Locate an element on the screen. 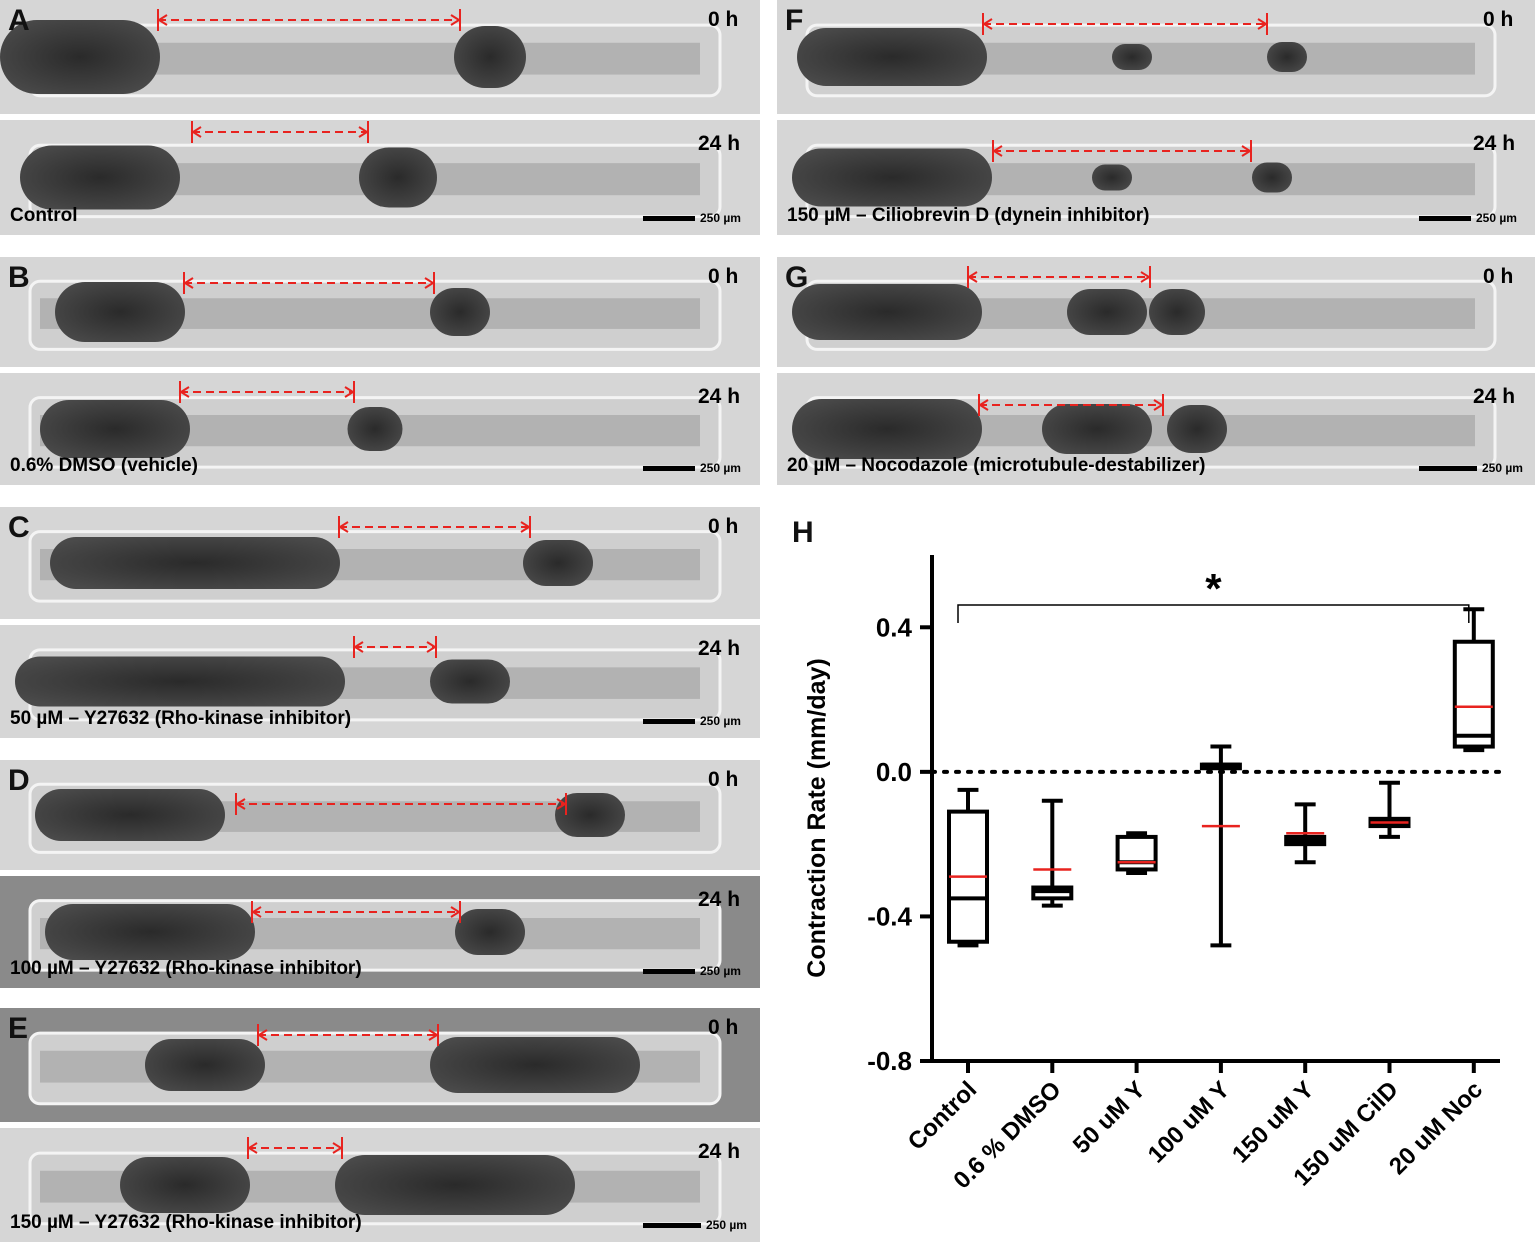 Image resolution: width=1535 pixels, height=1247 pixels. micrograph-panel-a: A 0 h 24 h Control 250 µm is located at coordinates (380, 117).